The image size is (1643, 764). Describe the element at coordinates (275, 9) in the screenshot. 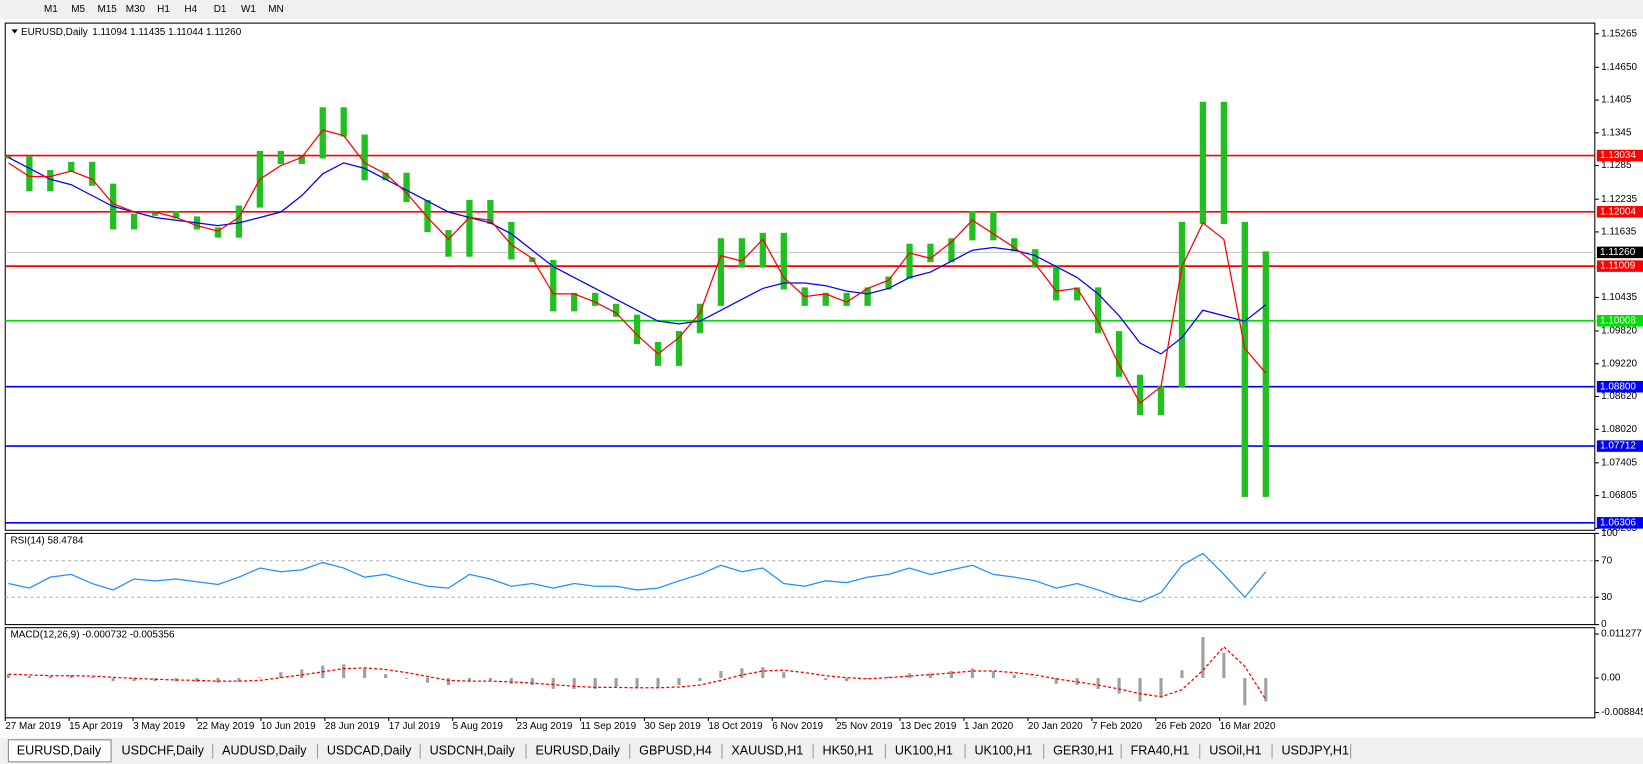

I see `timeframe-button: MN` at that location.